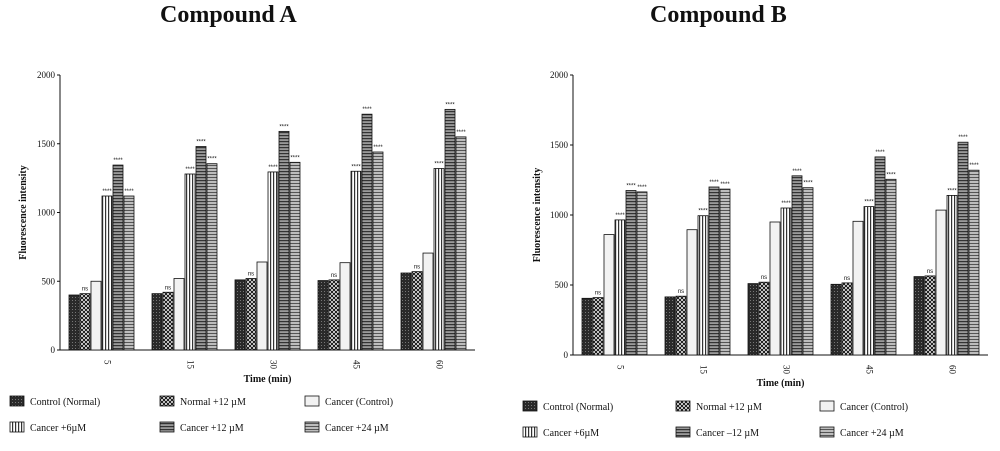 The image size is (1000, 451). I want to click on legend-label: Normal +12 µM, so click(213, 402).